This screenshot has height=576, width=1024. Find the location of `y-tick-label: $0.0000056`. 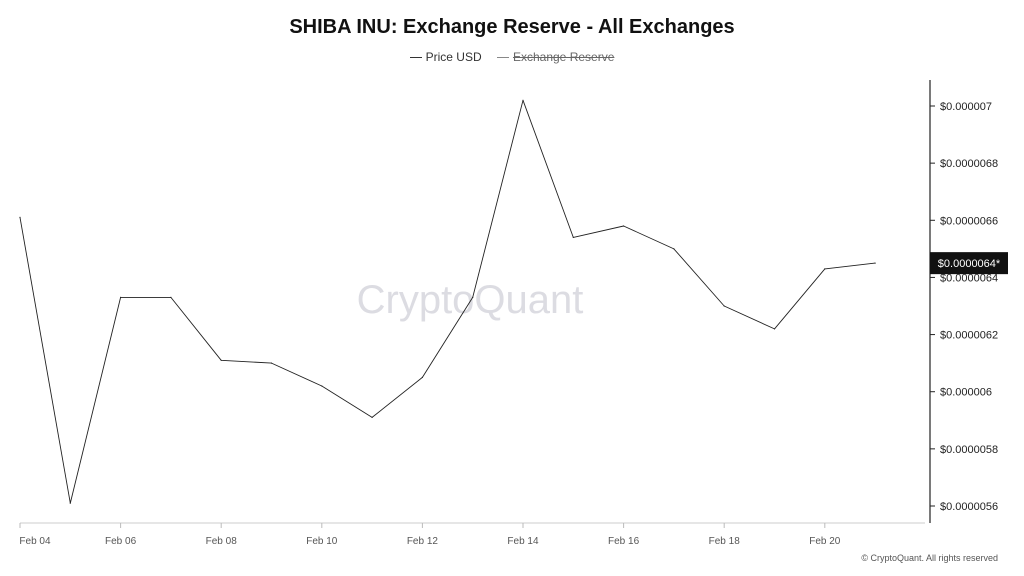

y-tick-label: $0.0000056 is located at coordinates (969, 507).